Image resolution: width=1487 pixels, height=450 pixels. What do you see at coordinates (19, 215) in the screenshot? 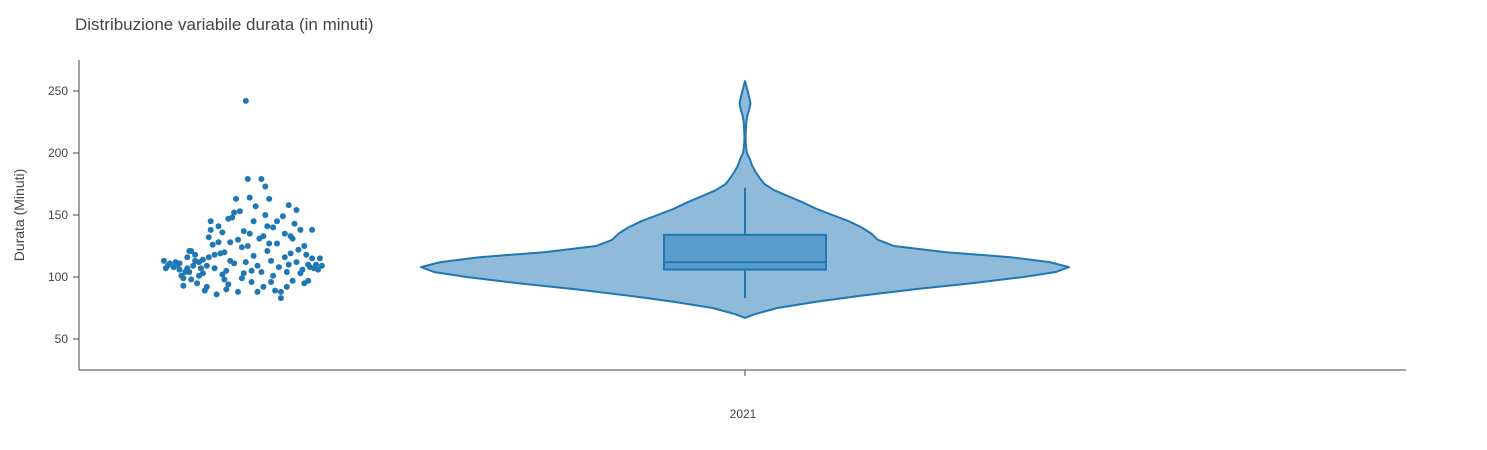
I see `y-axis-title: Durata (Minuti)` at bounding box center [19, 215].